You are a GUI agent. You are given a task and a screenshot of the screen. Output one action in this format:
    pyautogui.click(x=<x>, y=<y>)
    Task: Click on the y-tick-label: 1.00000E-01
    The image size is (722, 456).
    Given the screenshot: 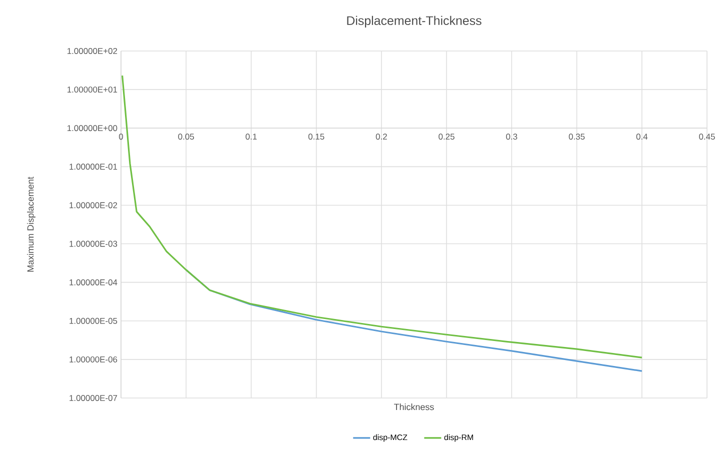 What is the action you would take?
    pyautogui.click(x=94, y=167)
    